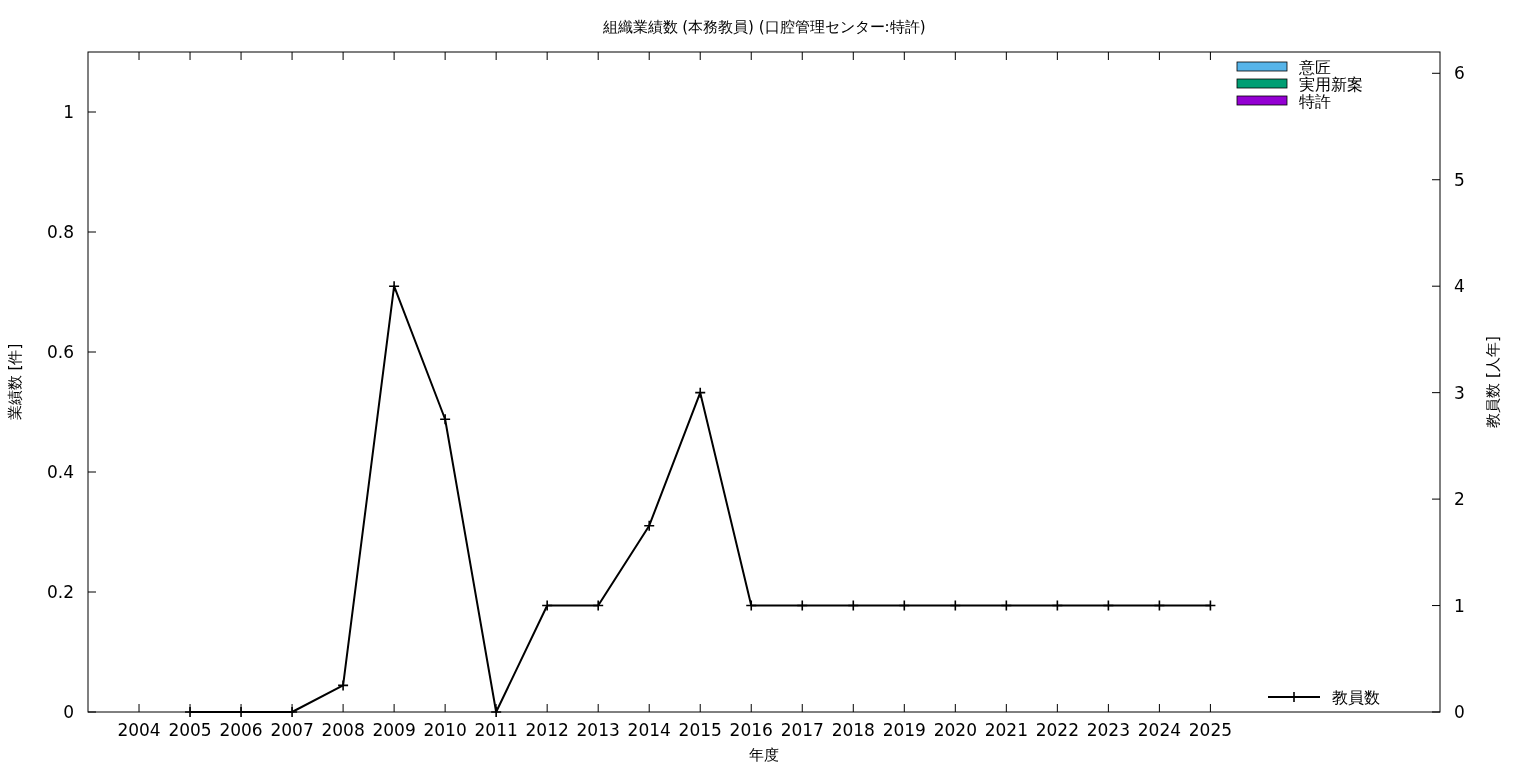 Image resolution: width=1536 pixels, height=768 pixels. What do you see at coordinates (1210, 730) in the screenshot?
I see `x-tick-label: 2025` at bounding box center [1210, 730].